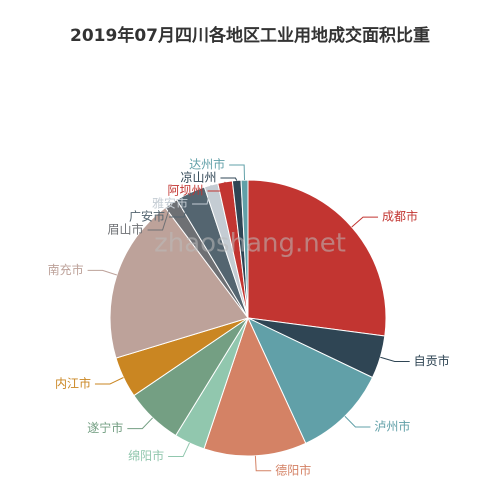  What do you see at coordinates (73, 382) in the screenshot?
I see `slice-label: 内江市` at bounding box center [73, 382].